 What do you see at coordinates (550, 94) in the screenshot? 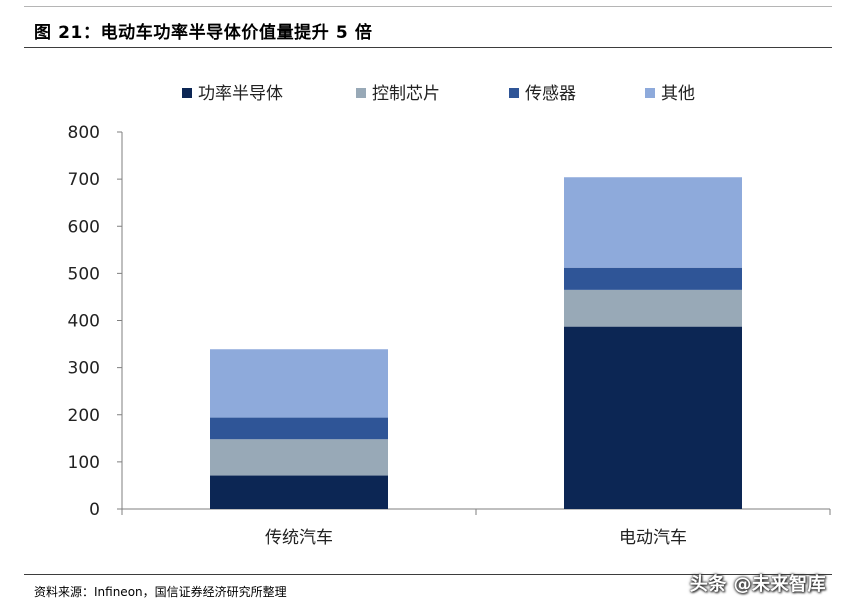
I see `legend-label: 传感器` at bounding box center [550, 94].